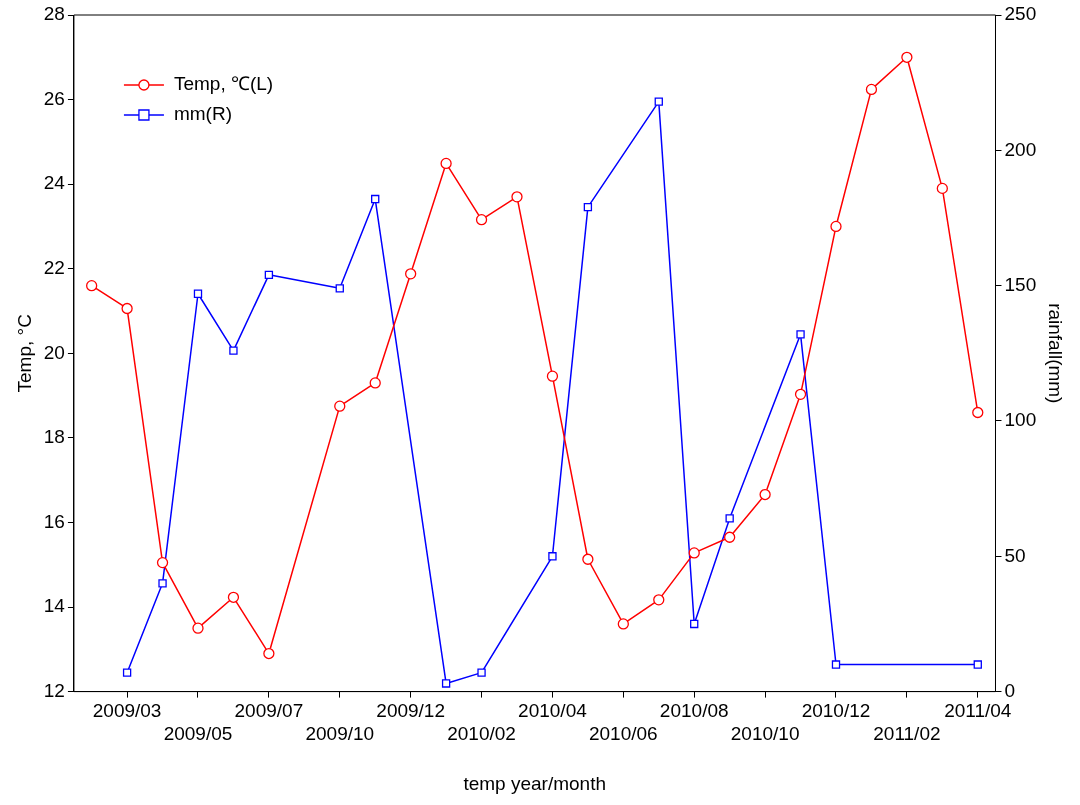  Describe the element at coordinates (54, 437) in the screenshot. I see `y-tick-label: 18` at that location.